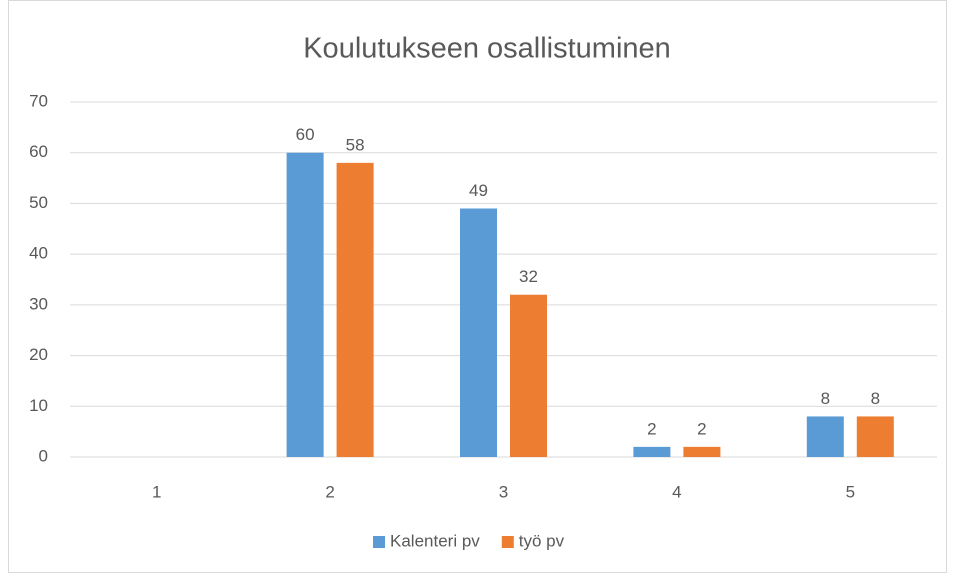 The width and height of the screenshot is (955, 574). Describe the element at coordinates (487, 49) in the screenshot. I see `chart-title: Koulutukseen osallistuminen` at that location.